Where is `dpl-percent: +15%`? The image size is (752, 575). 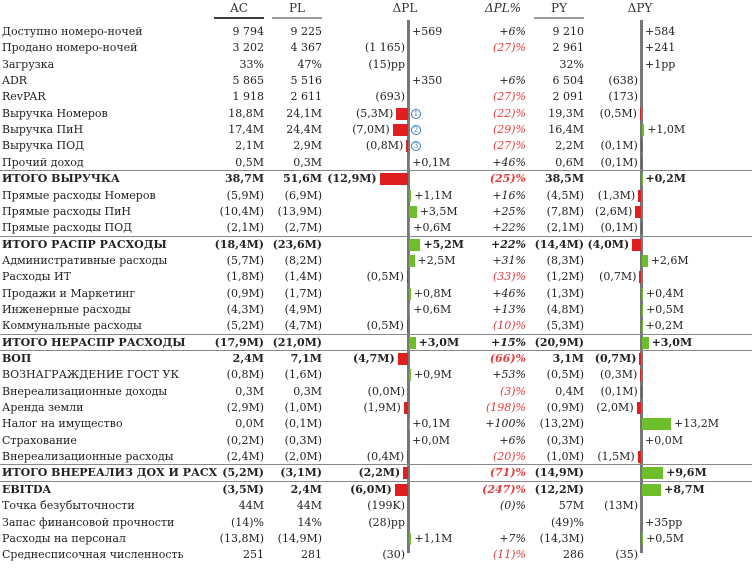
dpl-percent: +15% is located at coordinates (508, 342).